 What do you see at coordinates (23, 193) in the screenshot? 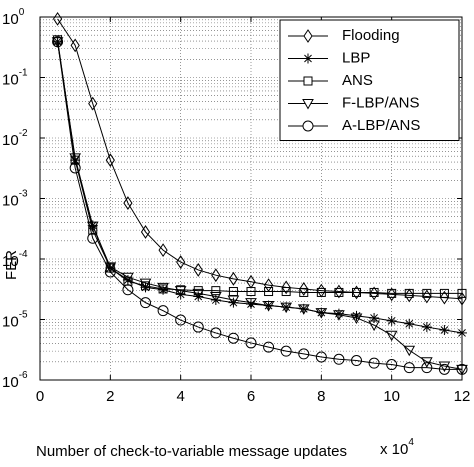
I see `y-tick-exponent: -3` at bounding box center [23, 193].